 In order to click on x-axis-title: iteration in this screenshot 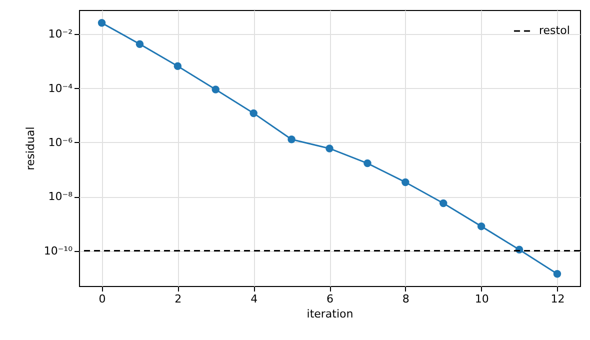, I will do `click(330, 314)`.